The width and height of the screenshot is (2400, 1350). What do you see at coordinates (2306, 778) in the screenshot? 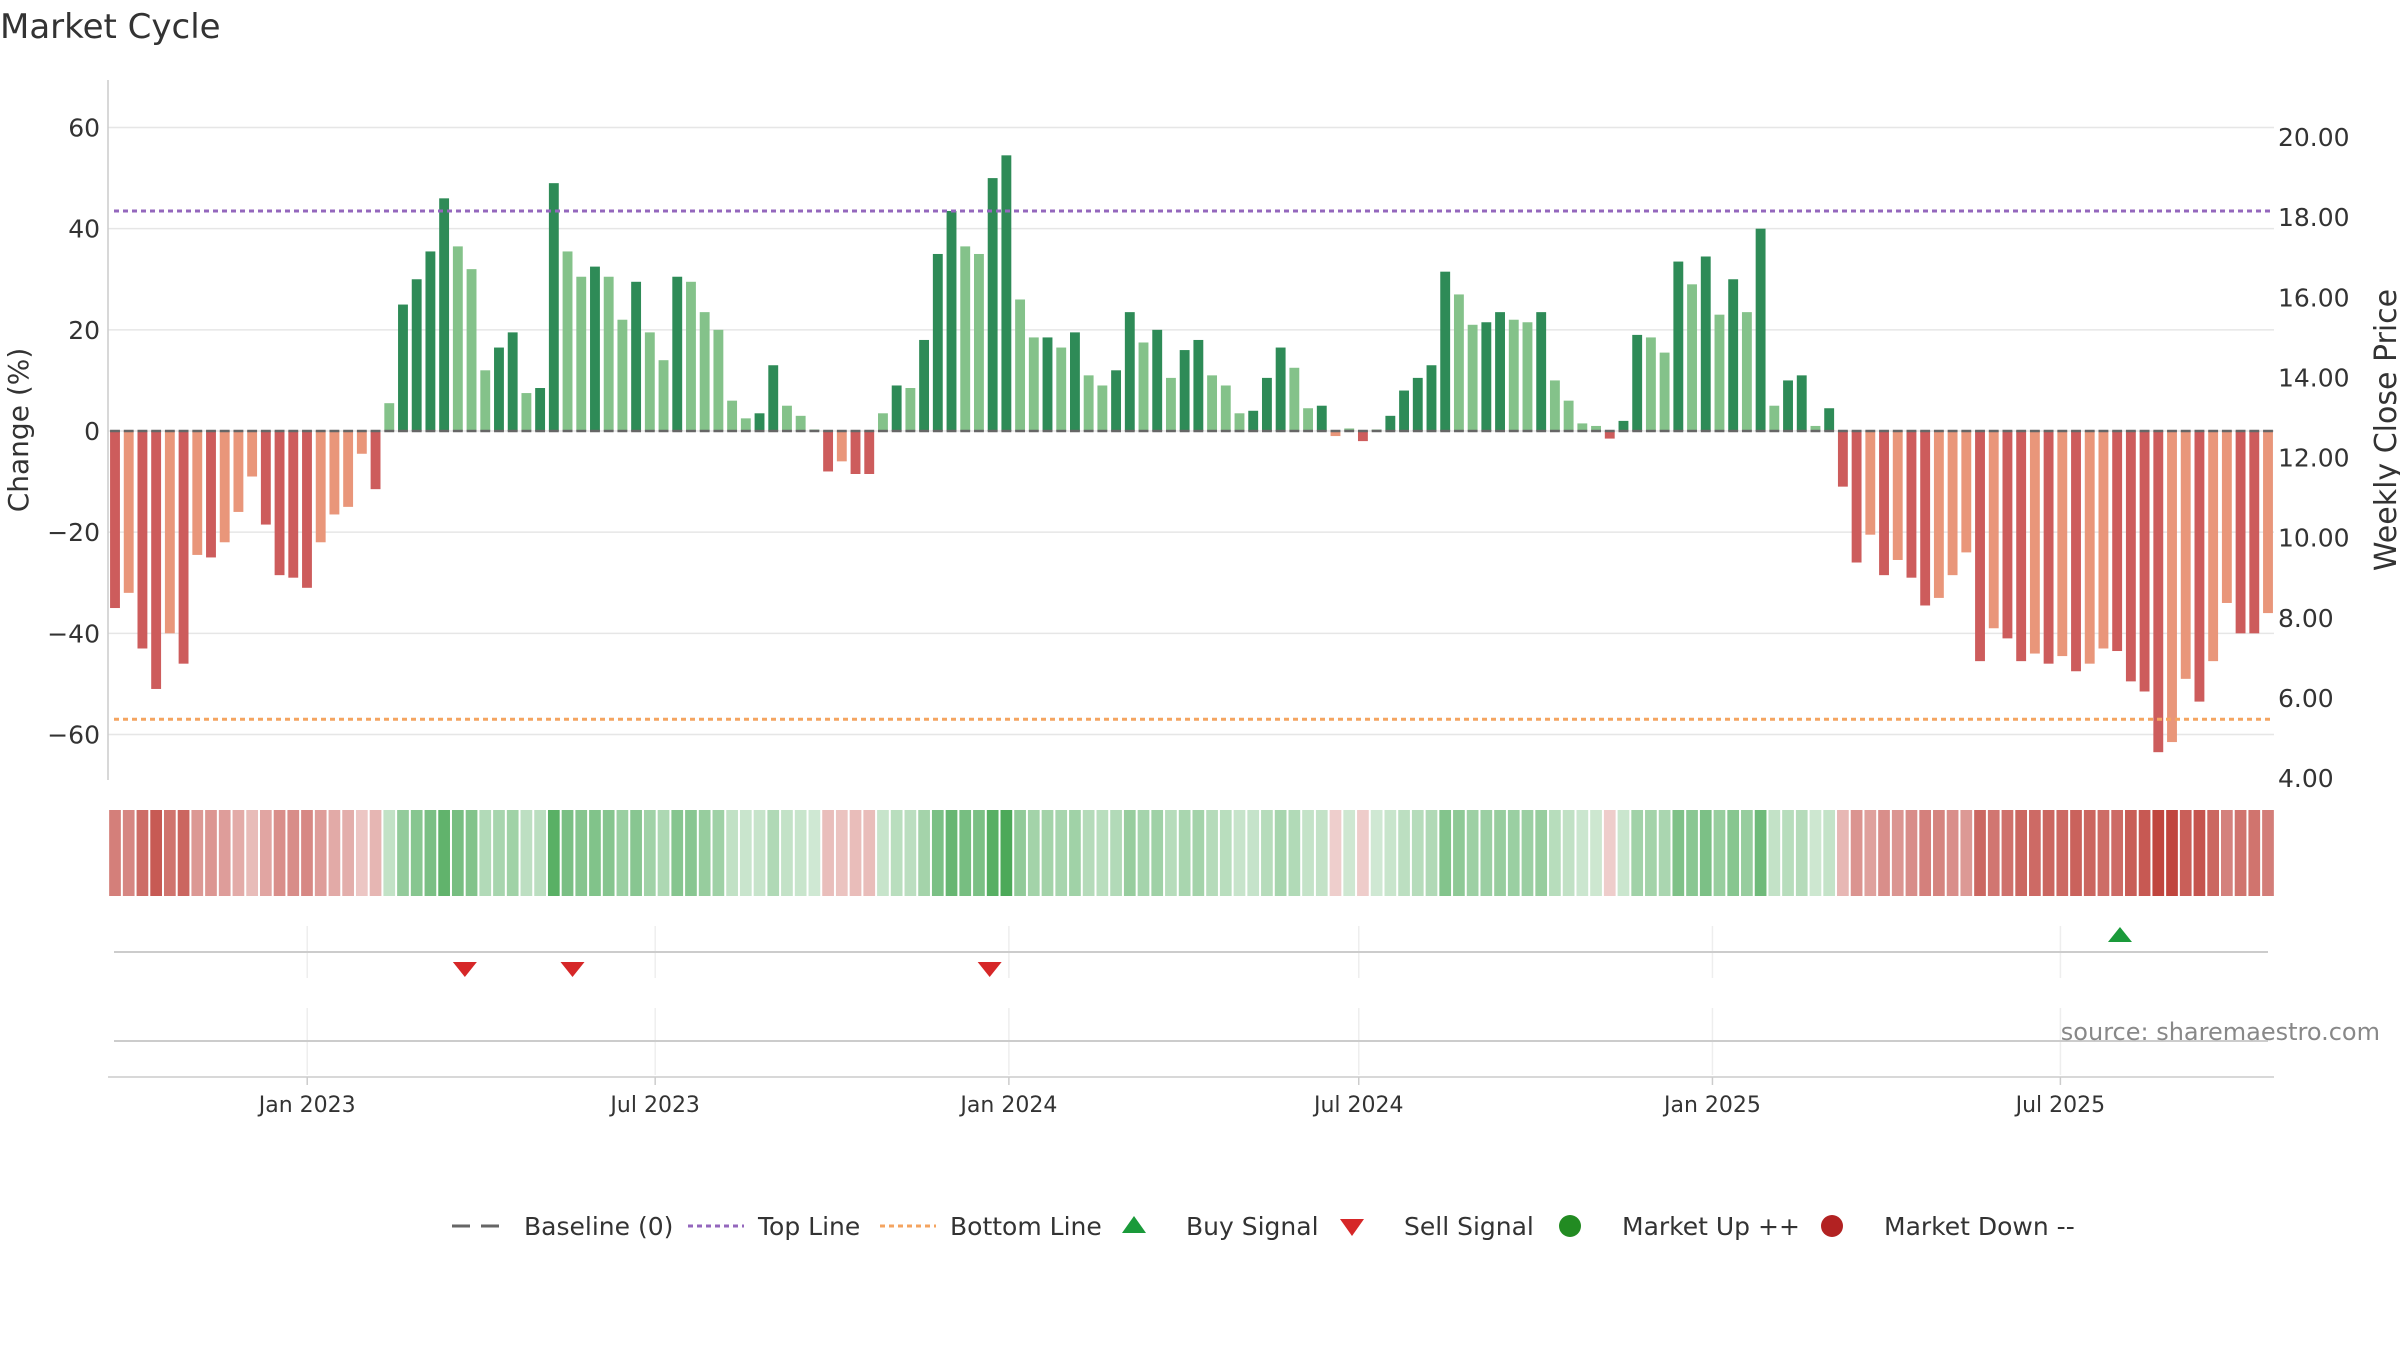
I see `right-tick-label: 4.00` at bounding box center [2306, 778].